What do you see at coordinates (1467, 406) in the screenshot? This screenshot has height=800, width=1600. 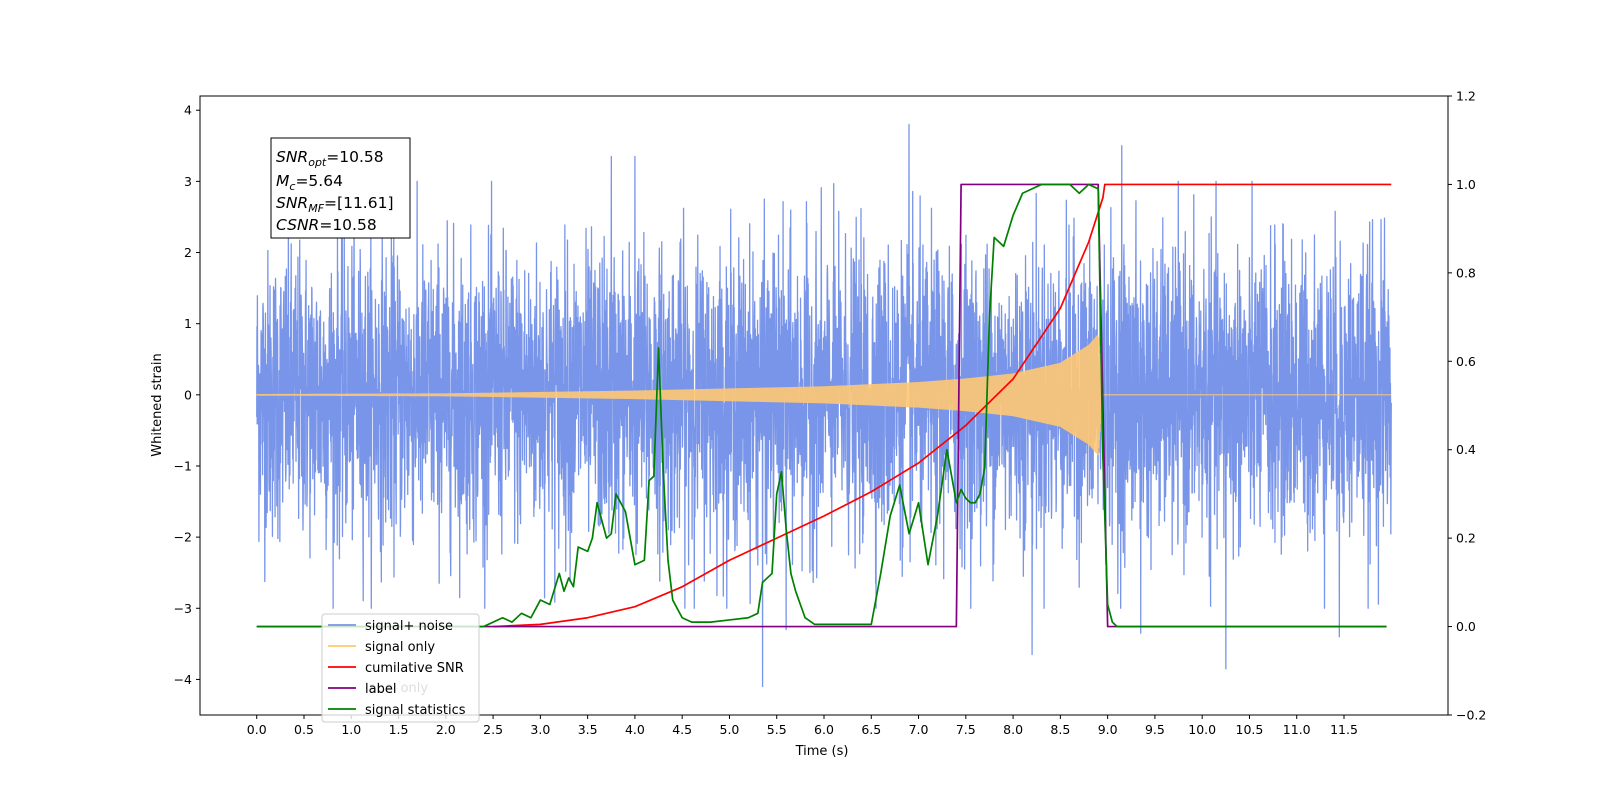 I see `y-axis-right: 1.2 1.0 0.8 0.6 0.4 0.2 0.0 −0.2` at bounding box center [1467, 406].